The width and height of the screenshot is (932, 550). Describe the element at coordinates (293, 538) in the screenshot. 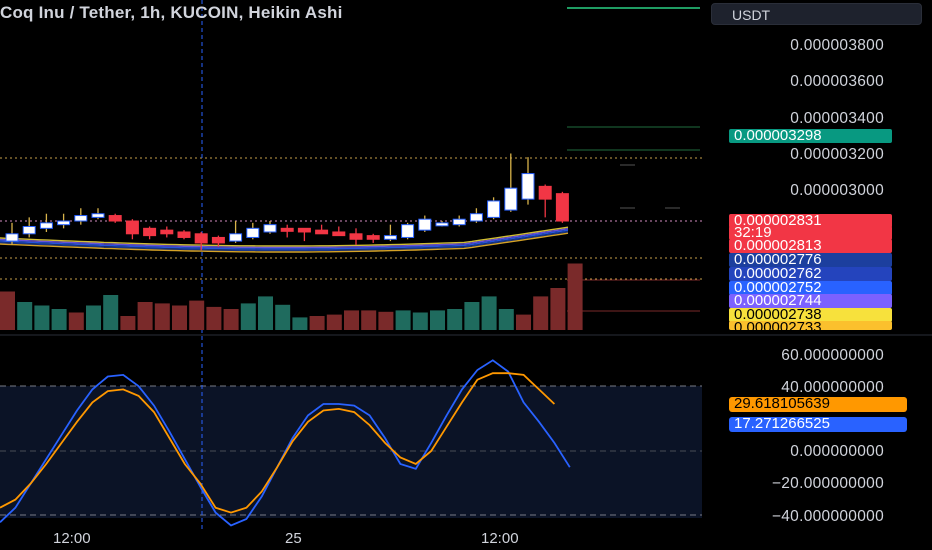

I see `time-axis-label: 25` at that location.